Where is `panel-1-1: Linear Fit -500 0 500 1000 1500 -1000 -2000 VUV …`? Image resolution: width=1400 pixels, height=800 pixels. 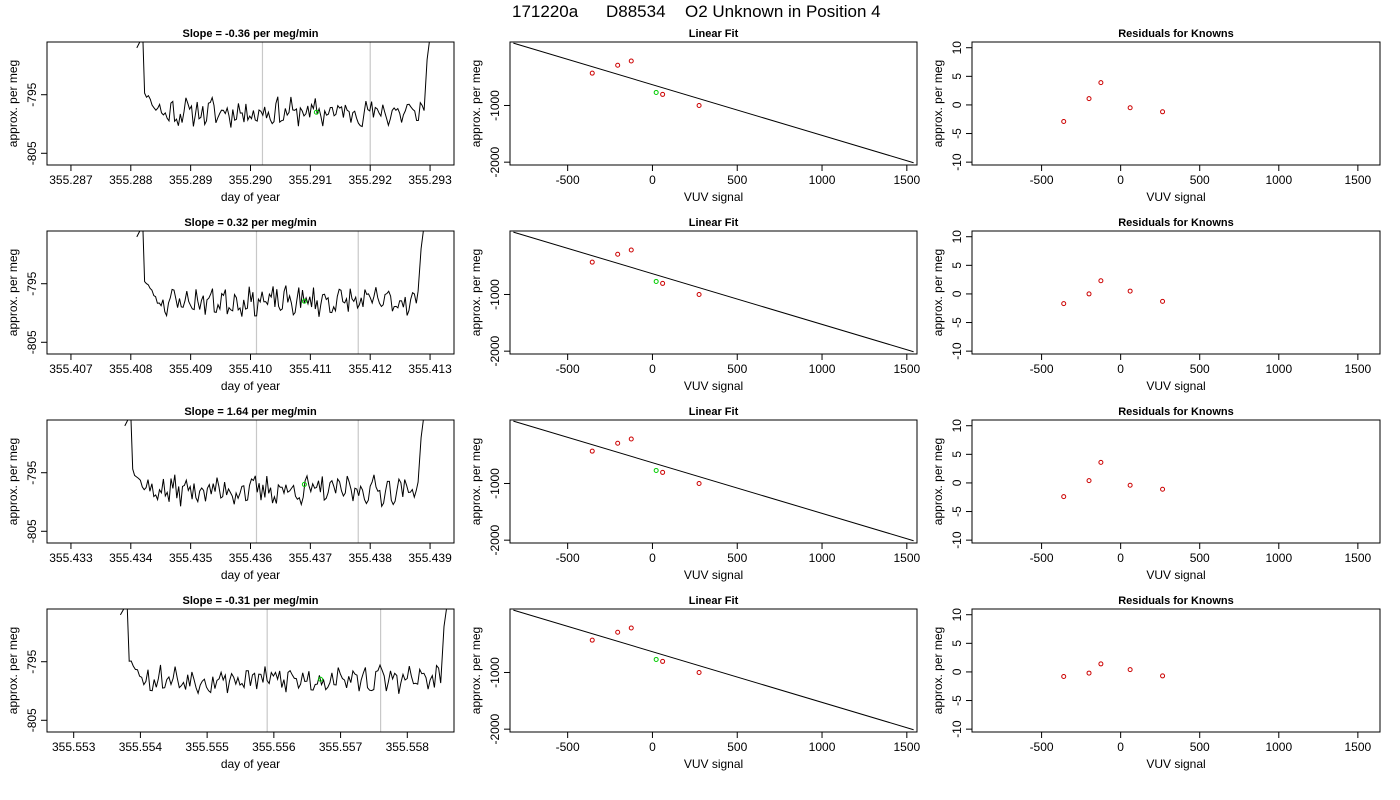
panel-1-1: Linear Fit -500 0 500 1000 1500 -1000 -2000 VUV … is located at coordinates (694, 305).